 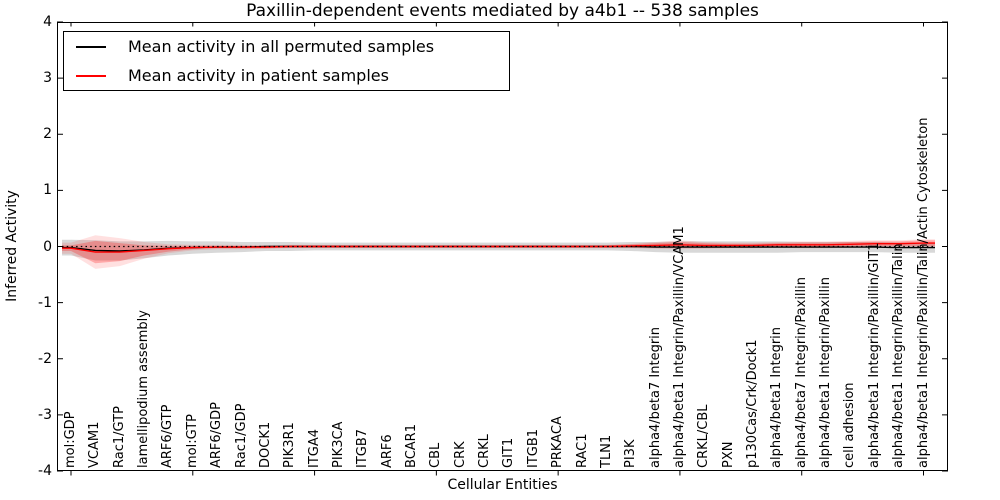 What do you see at coordinates (45, 414) in the screenshot?
I see `y-tick-label: -3` at bounding box center [45, 414].